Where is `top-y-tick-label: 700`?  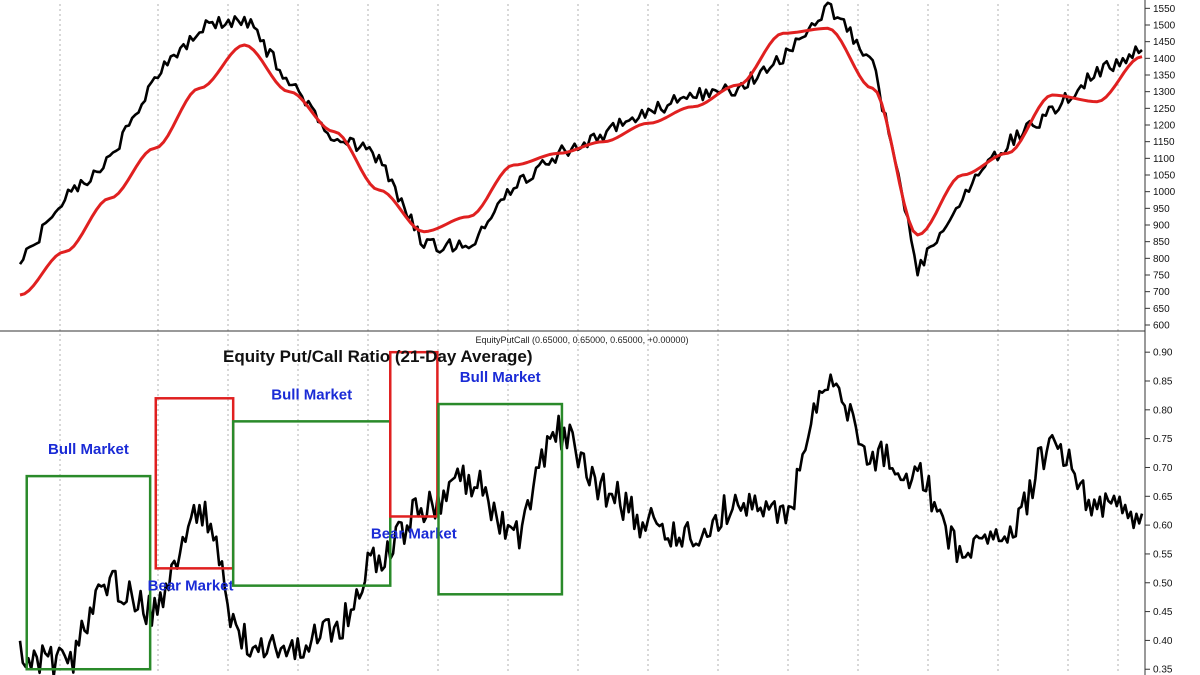
top-y-tick-label: 700 is located at coordinates (1161, 292).